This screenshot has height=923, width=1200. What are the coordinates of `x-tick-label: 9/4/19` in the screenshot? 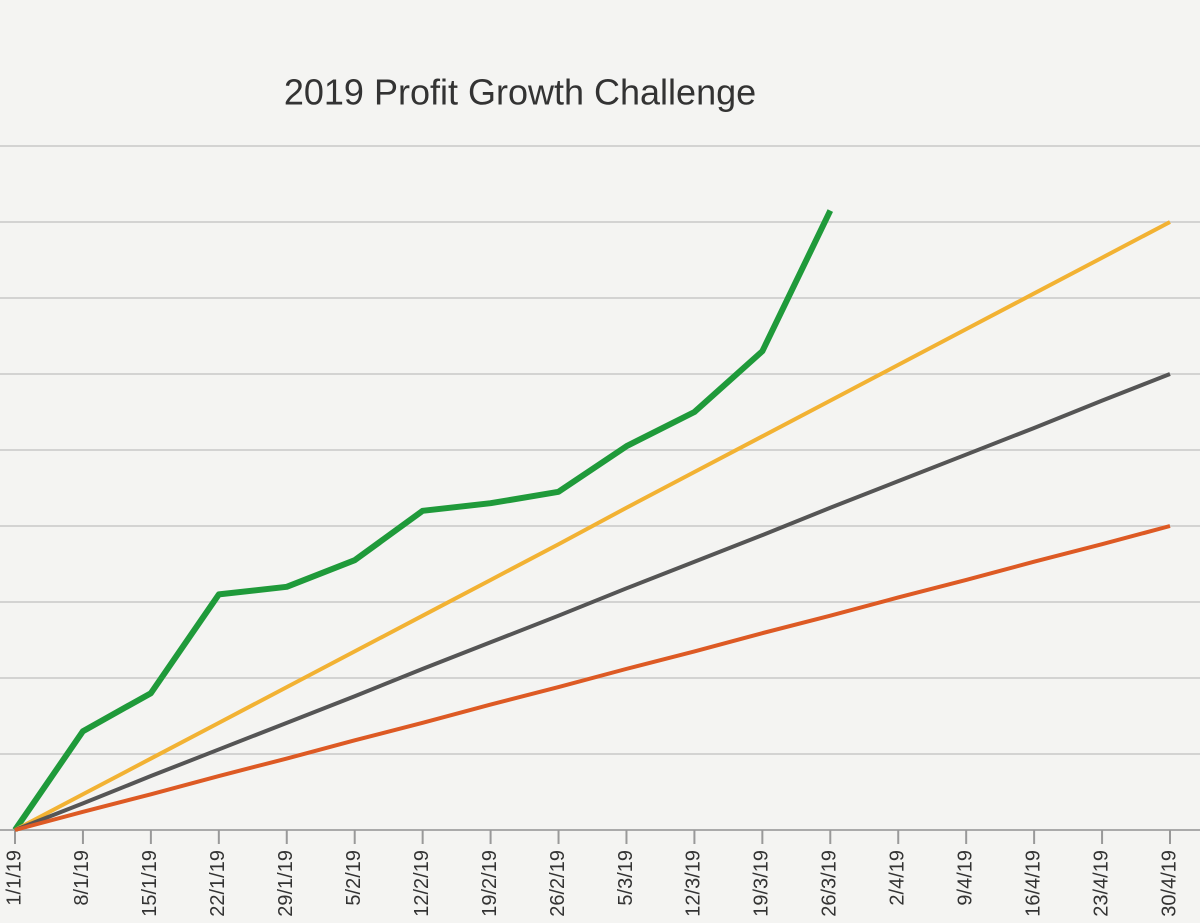 It's located at (965, 878).